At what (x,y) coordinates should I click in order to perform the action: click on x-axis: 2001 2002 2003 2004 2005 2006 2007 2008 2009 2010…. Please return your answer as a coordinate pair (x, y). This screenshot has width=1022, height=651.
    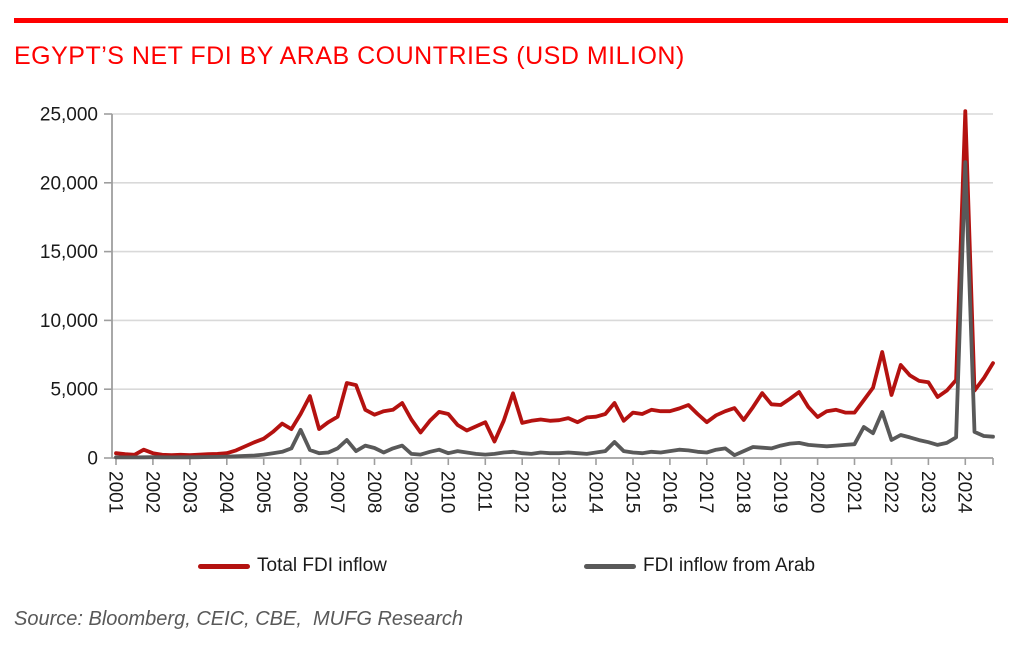
    Looking at the image, I should click on (549, 486).